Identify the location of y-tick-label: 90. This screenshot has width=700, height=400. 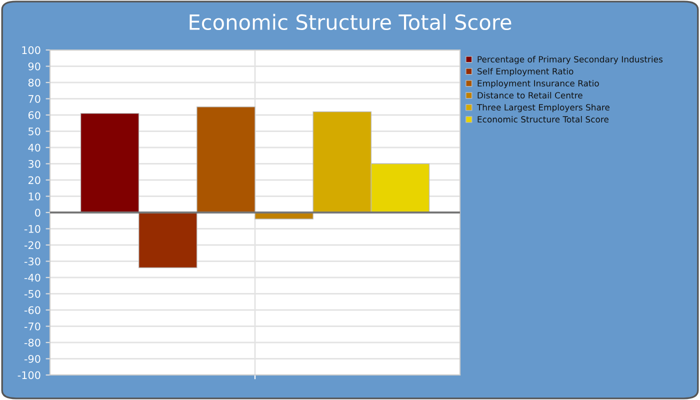
(34, 66).